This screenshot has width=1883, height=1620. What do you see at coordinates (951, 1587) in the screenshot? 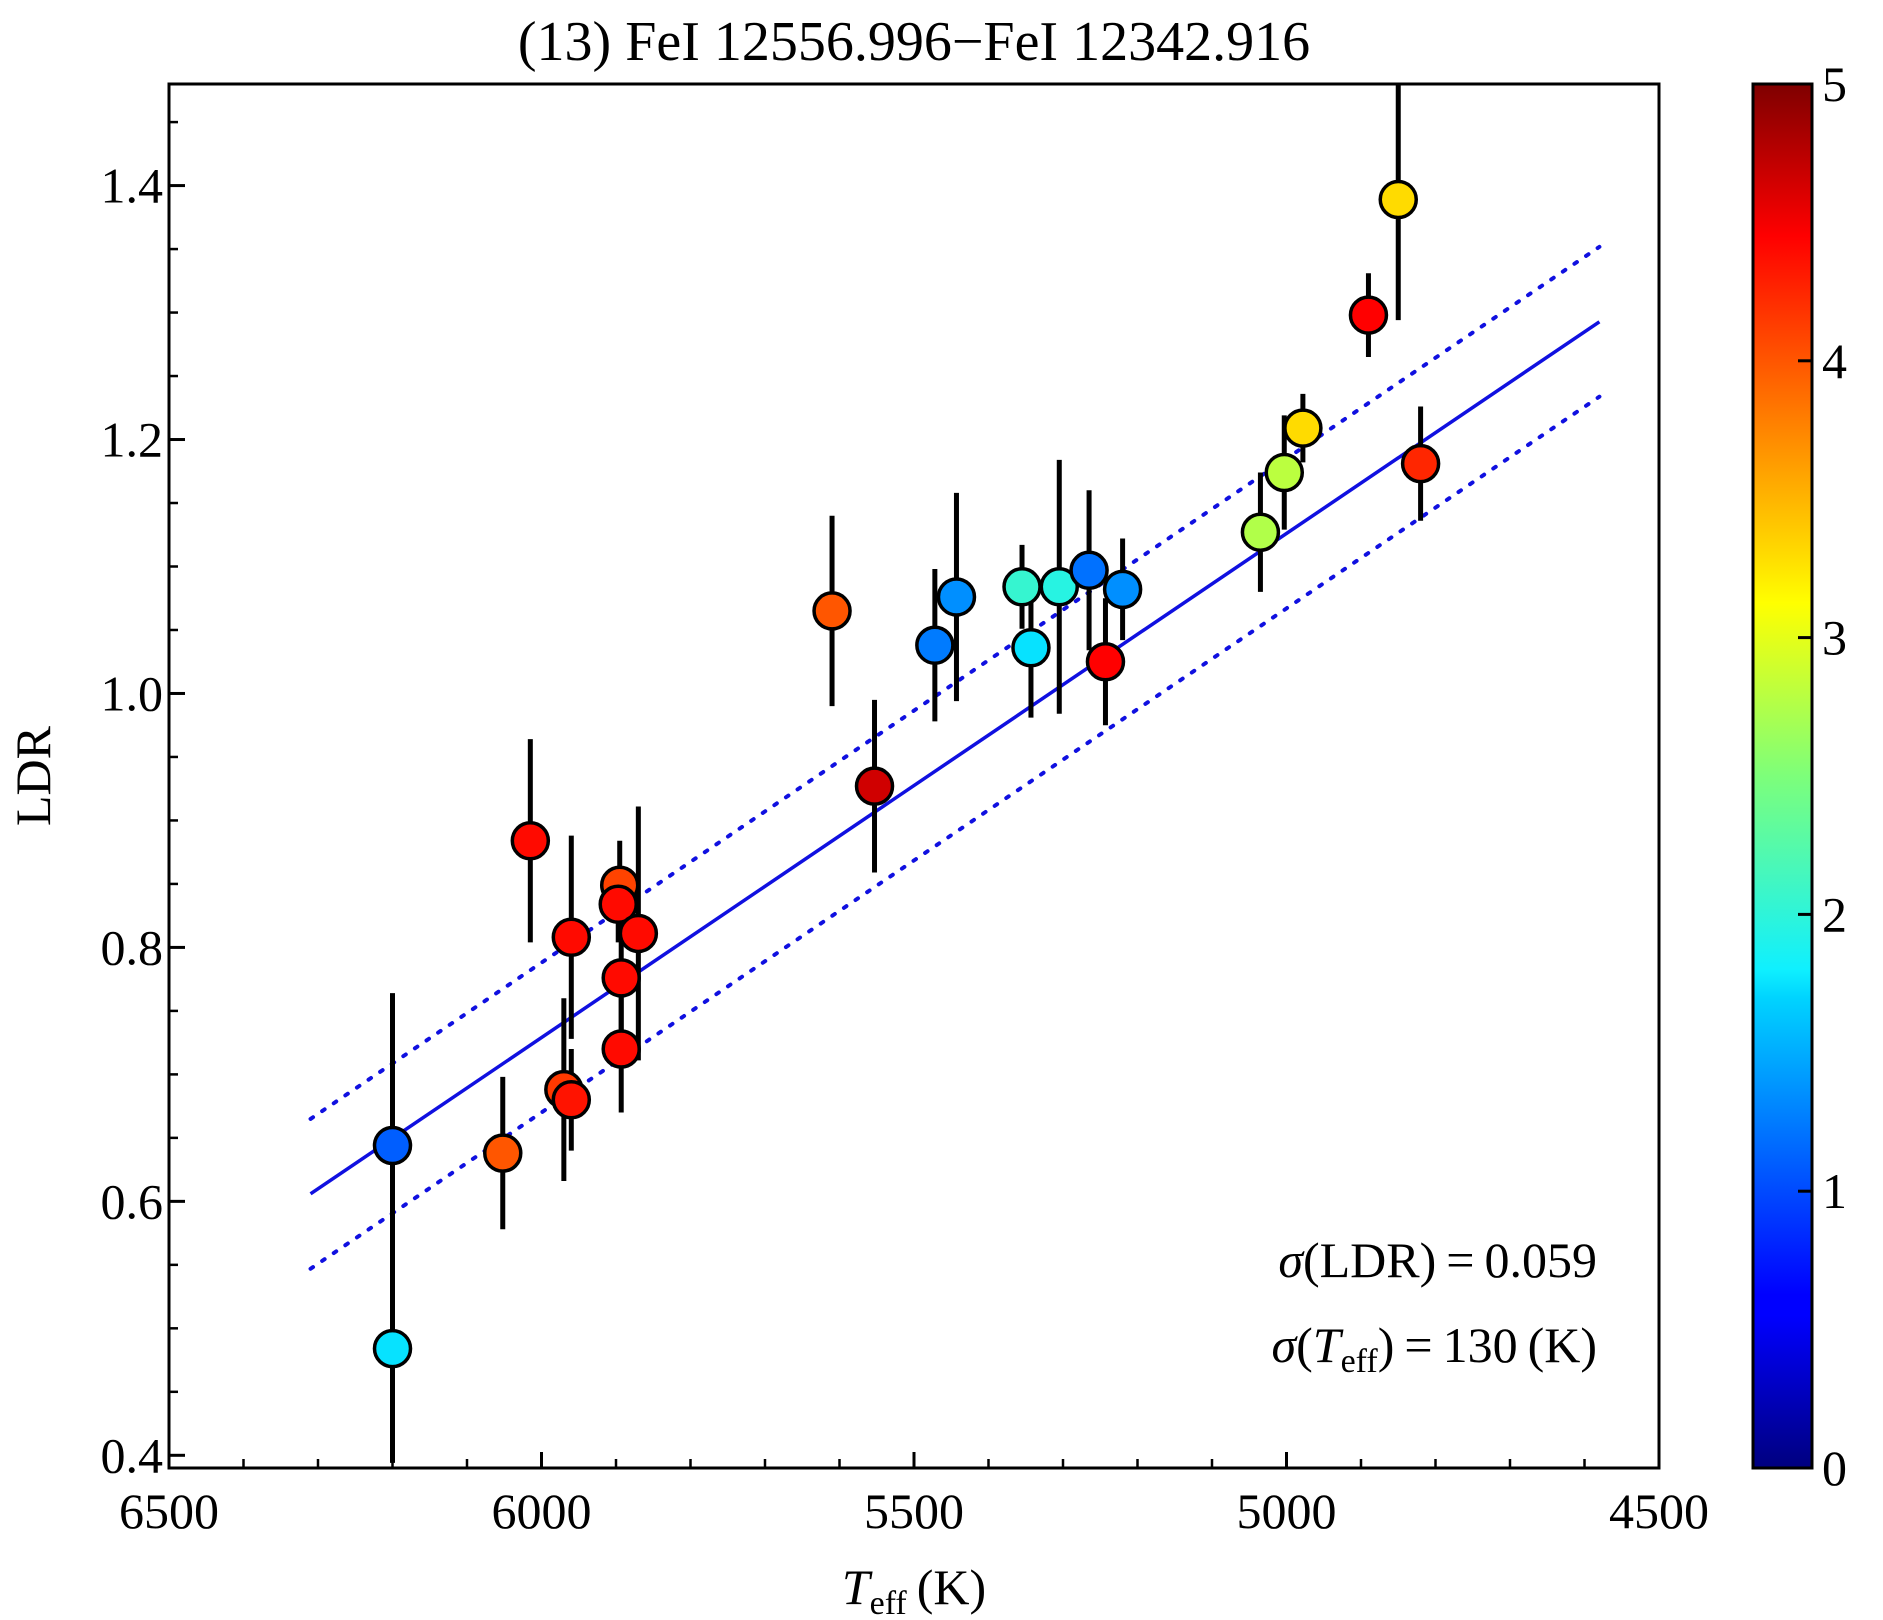
I see `x-axis-label-unit: (K)` at bounding box center [951, 1587].